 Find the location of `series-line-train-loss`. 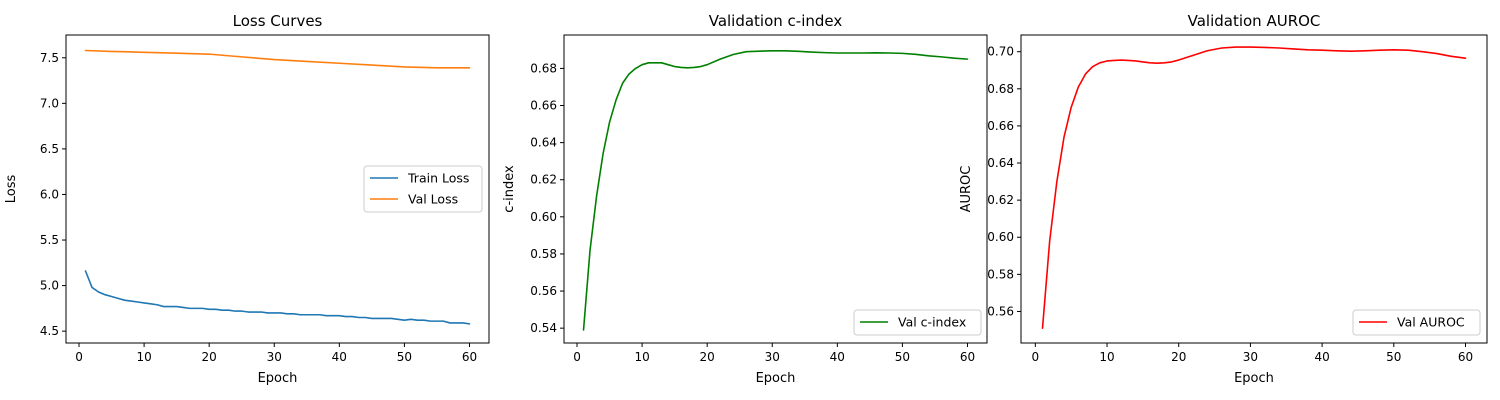

series-line-train-loss is located at coordinates (277, 297).